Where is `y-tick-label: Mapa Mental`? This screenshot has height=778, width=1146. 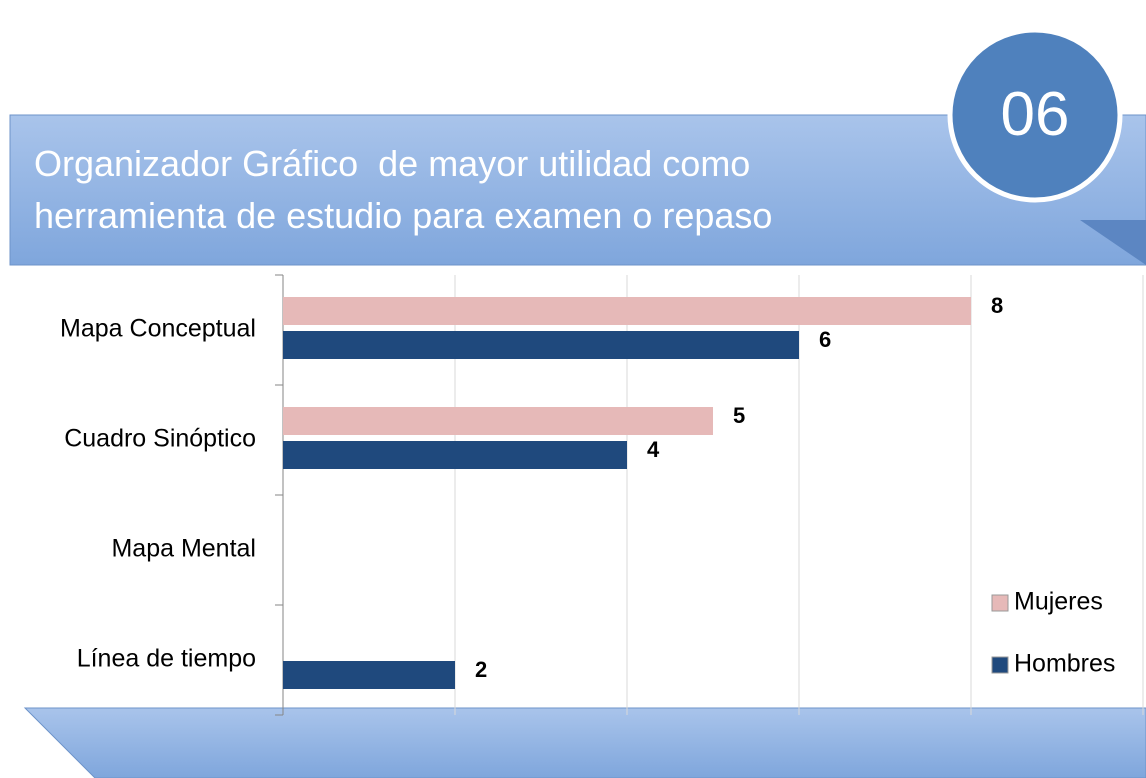 y-tick-label: Mapa Mental is located at coordinates (183, 549).